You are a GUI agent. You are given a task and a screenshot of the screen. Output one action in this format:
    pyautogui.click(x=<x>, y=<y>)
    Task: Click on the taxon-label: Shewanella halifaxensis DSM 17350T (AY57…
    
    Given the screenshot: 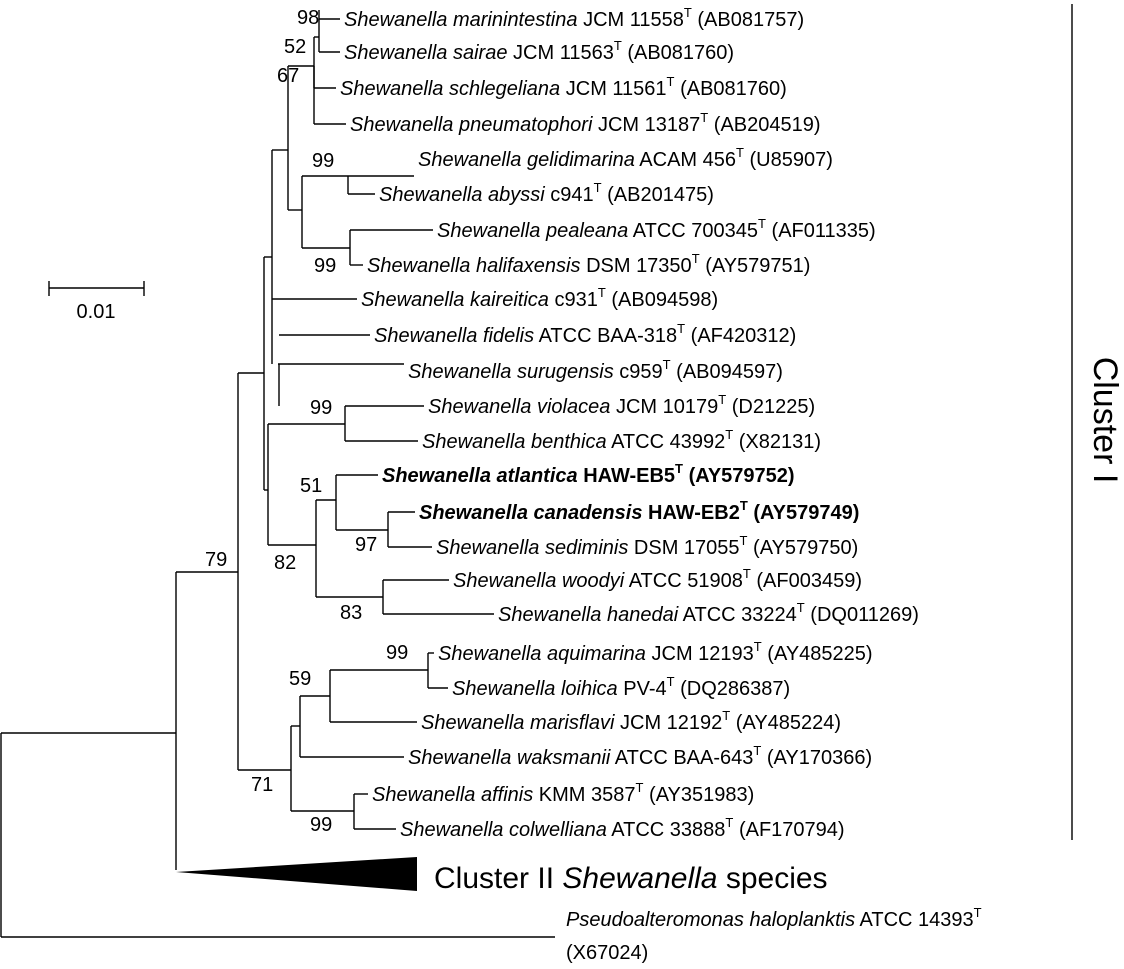 What is the action you would take?
    pyautogui.click(x=588, y=261)
    